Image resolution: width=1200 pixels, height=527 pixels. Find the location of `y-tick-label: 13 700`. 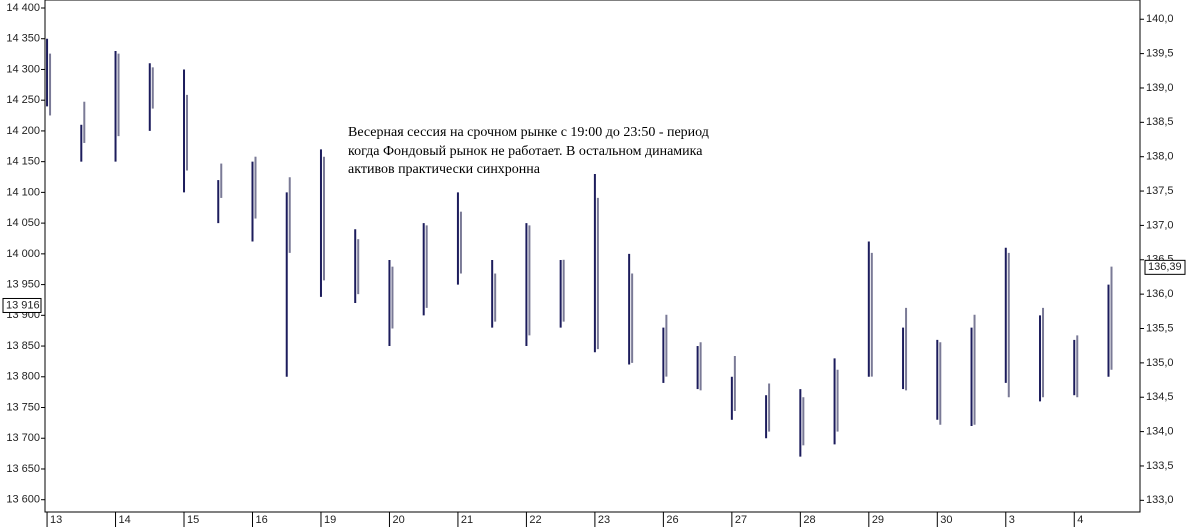

y-tick-label: 13 700 is located at coordinates (23, 438).